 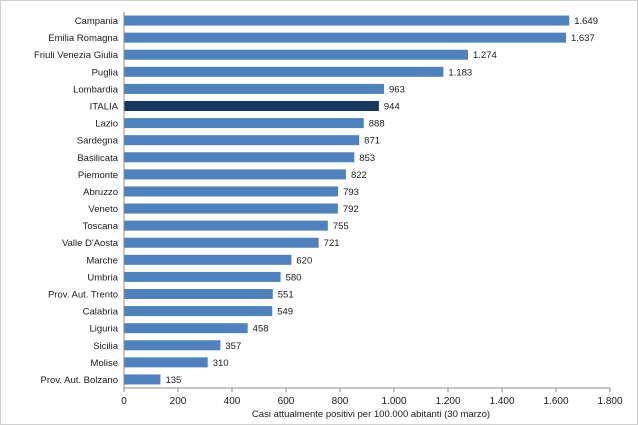 I want to click on bar-liguria, so click(x=186, y=328).